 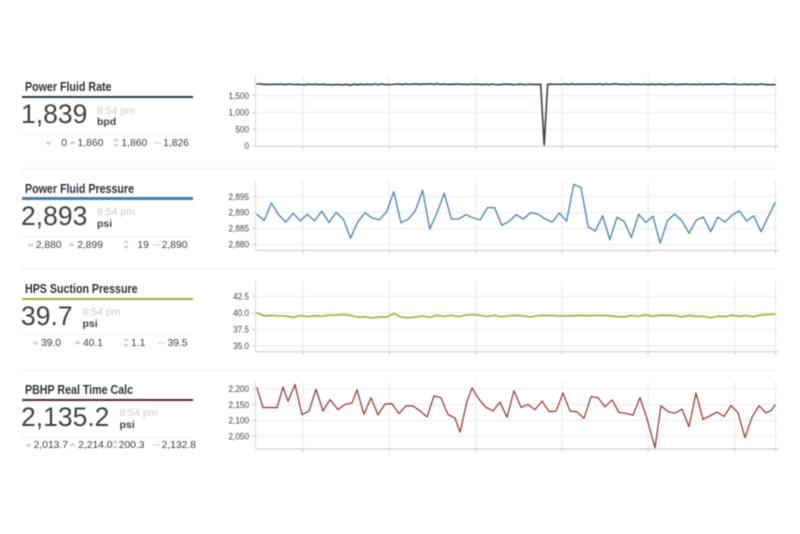 What do you see at coordinates (241, 313) in the screenshot?
I see `svg-text: 40.0` at bounding box center [241, 313].